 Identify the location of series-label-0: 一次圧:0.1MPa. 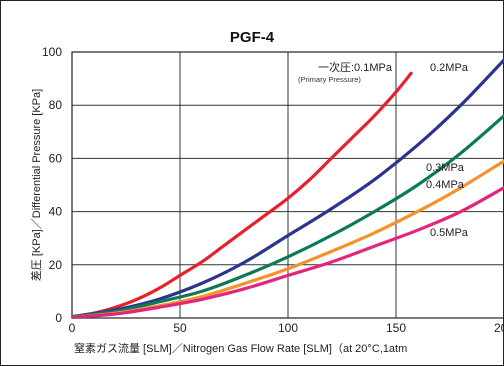
(355, 67).